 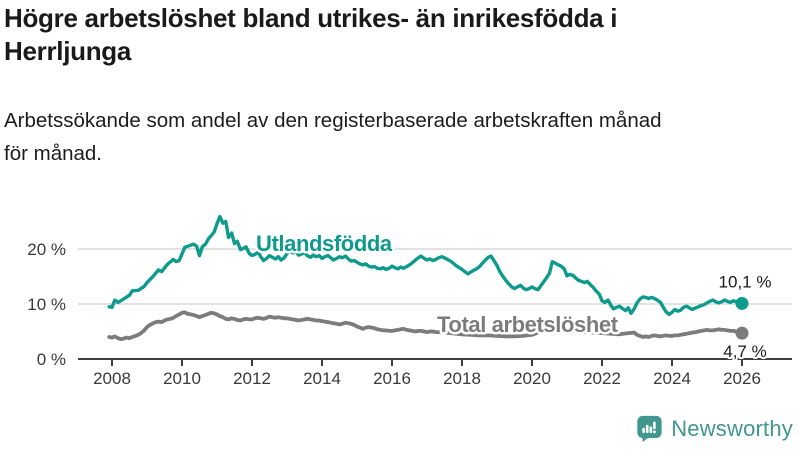 I want to click on series-line-total, so click(x=425, y=326).